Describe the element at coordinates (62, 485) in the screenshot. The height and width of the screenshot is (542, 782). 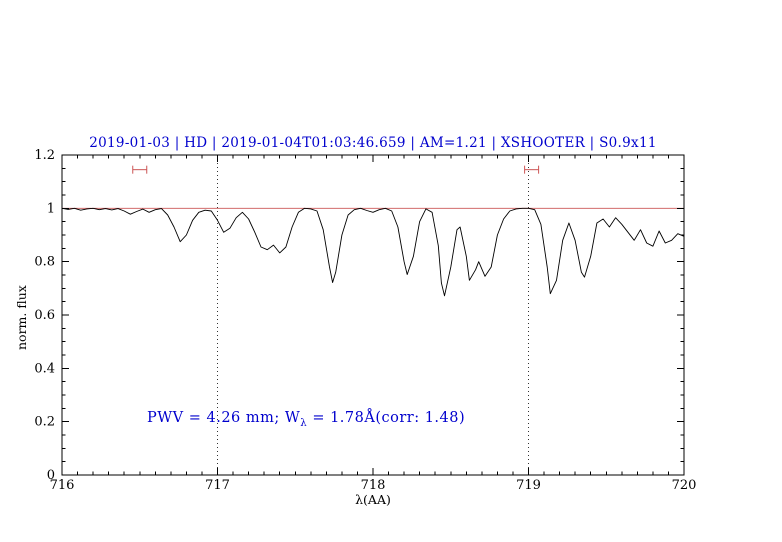
I see `x-tick-label: 716` at that location.